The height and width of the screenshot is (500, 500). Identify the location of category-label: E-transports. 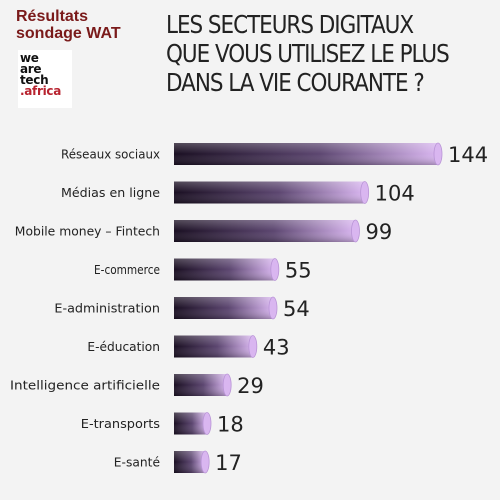
(120, 423).